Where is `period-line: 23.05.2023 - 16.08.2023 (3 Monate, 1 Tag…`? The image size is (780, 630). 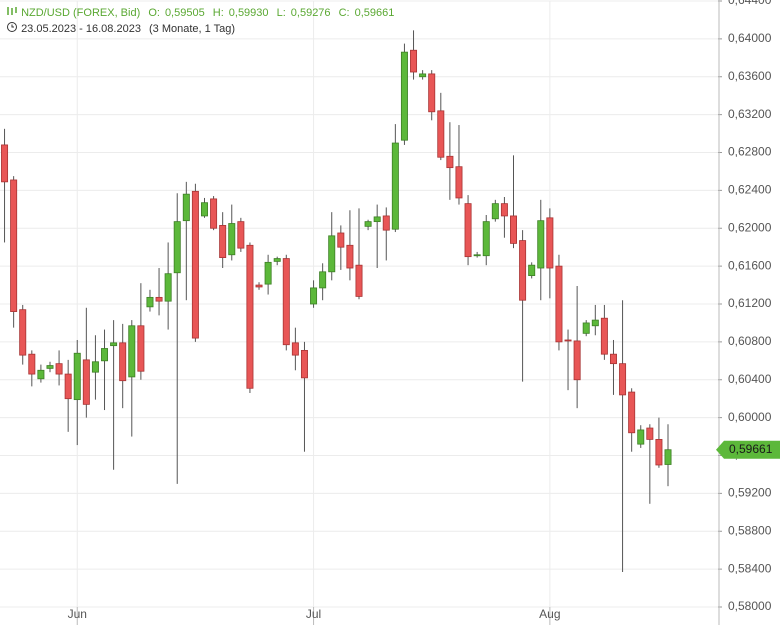
period-line: 23.05.2023 - 16.08.2023 (3 Monate, 1 Tag… is located at coordinates (202, 29).